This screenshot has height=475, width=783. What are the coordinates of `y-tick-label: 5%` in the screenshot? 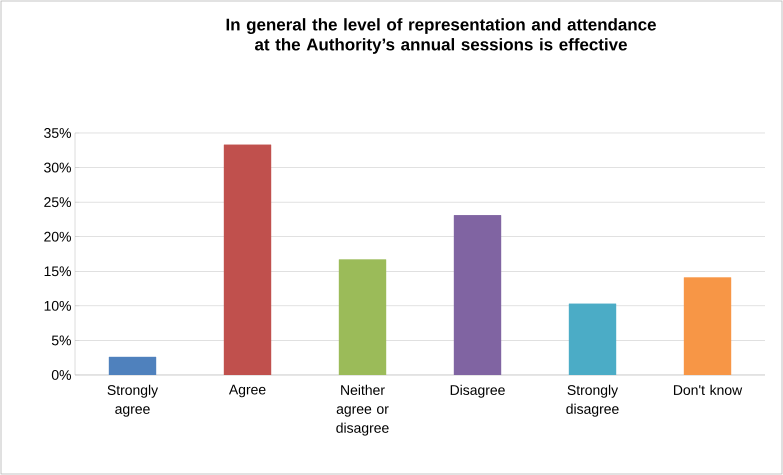 It's located at (61, 340).